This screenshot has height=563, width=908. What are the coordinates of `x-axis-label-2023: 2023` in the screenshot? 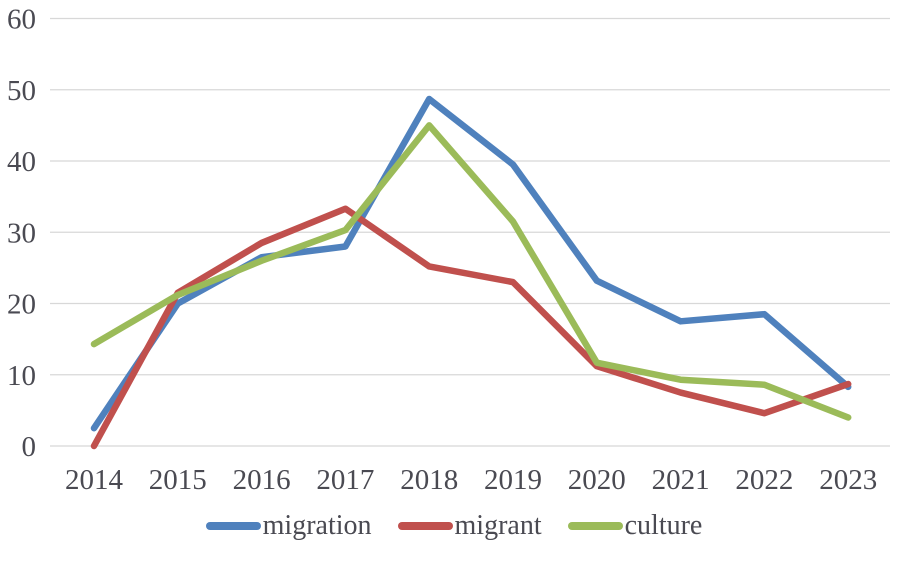 It's located at (848, 480).